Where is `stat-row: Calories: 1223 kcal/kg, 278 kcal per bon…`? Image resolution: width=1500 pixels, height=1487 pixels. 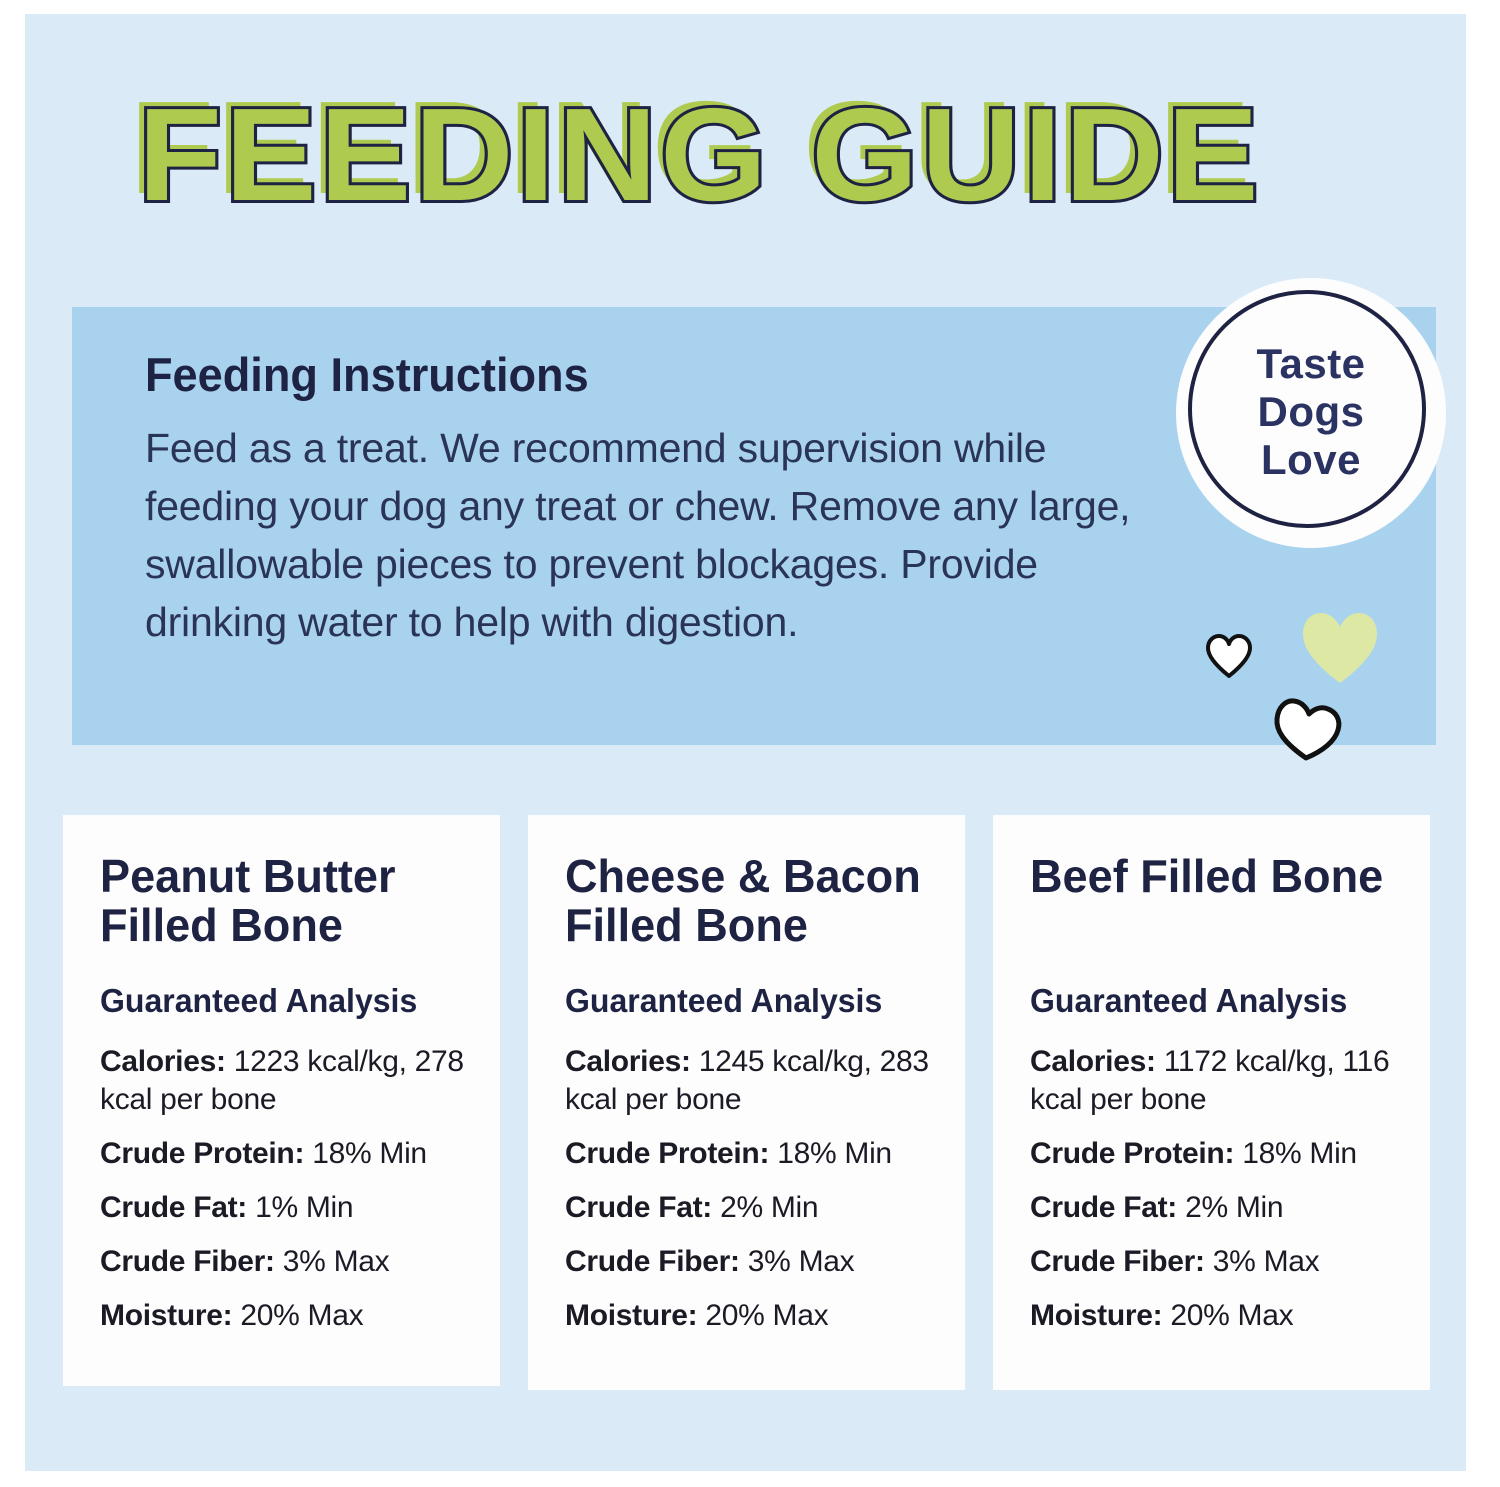
stat-row: Calories: 1223 kcal/kg, 278 kcal per bon… is located at coordinates (294, 1081).